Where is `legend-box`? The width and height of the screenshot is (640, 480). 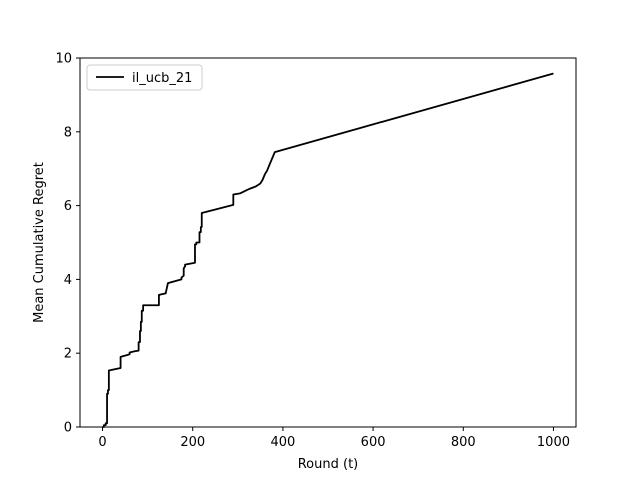
legend-box is located at coordinates (144, 77).